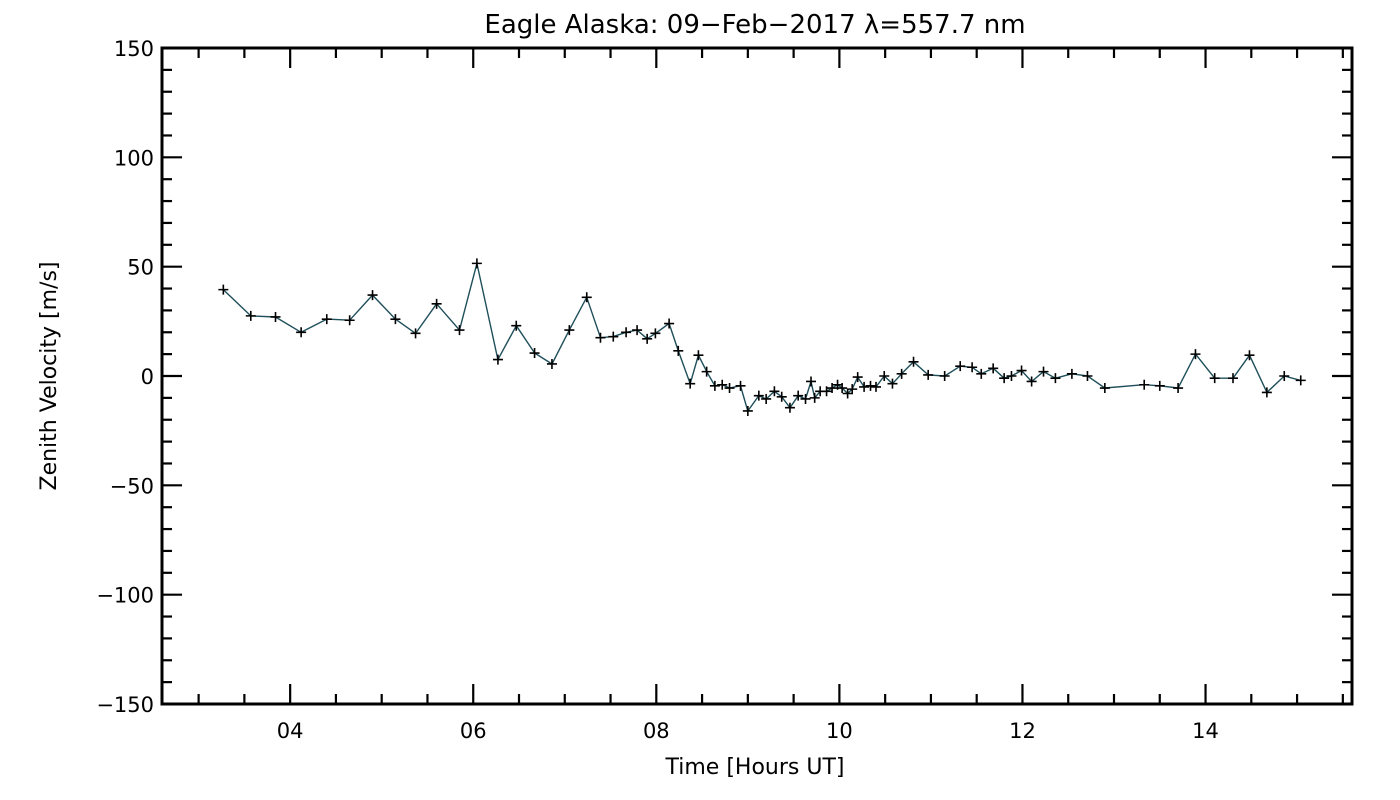 Image resolution: width=1400 pixels, height=800 pixels. I want to click on x-tick-label: 10, so click(839, 731).